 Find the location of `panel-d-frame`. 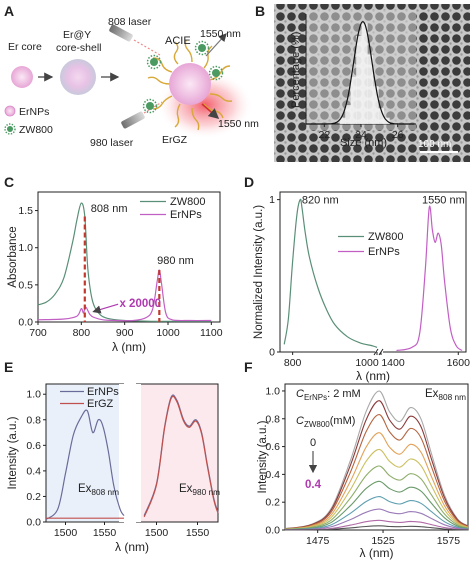

panel-d-frame is located at coordinates (373, 272).